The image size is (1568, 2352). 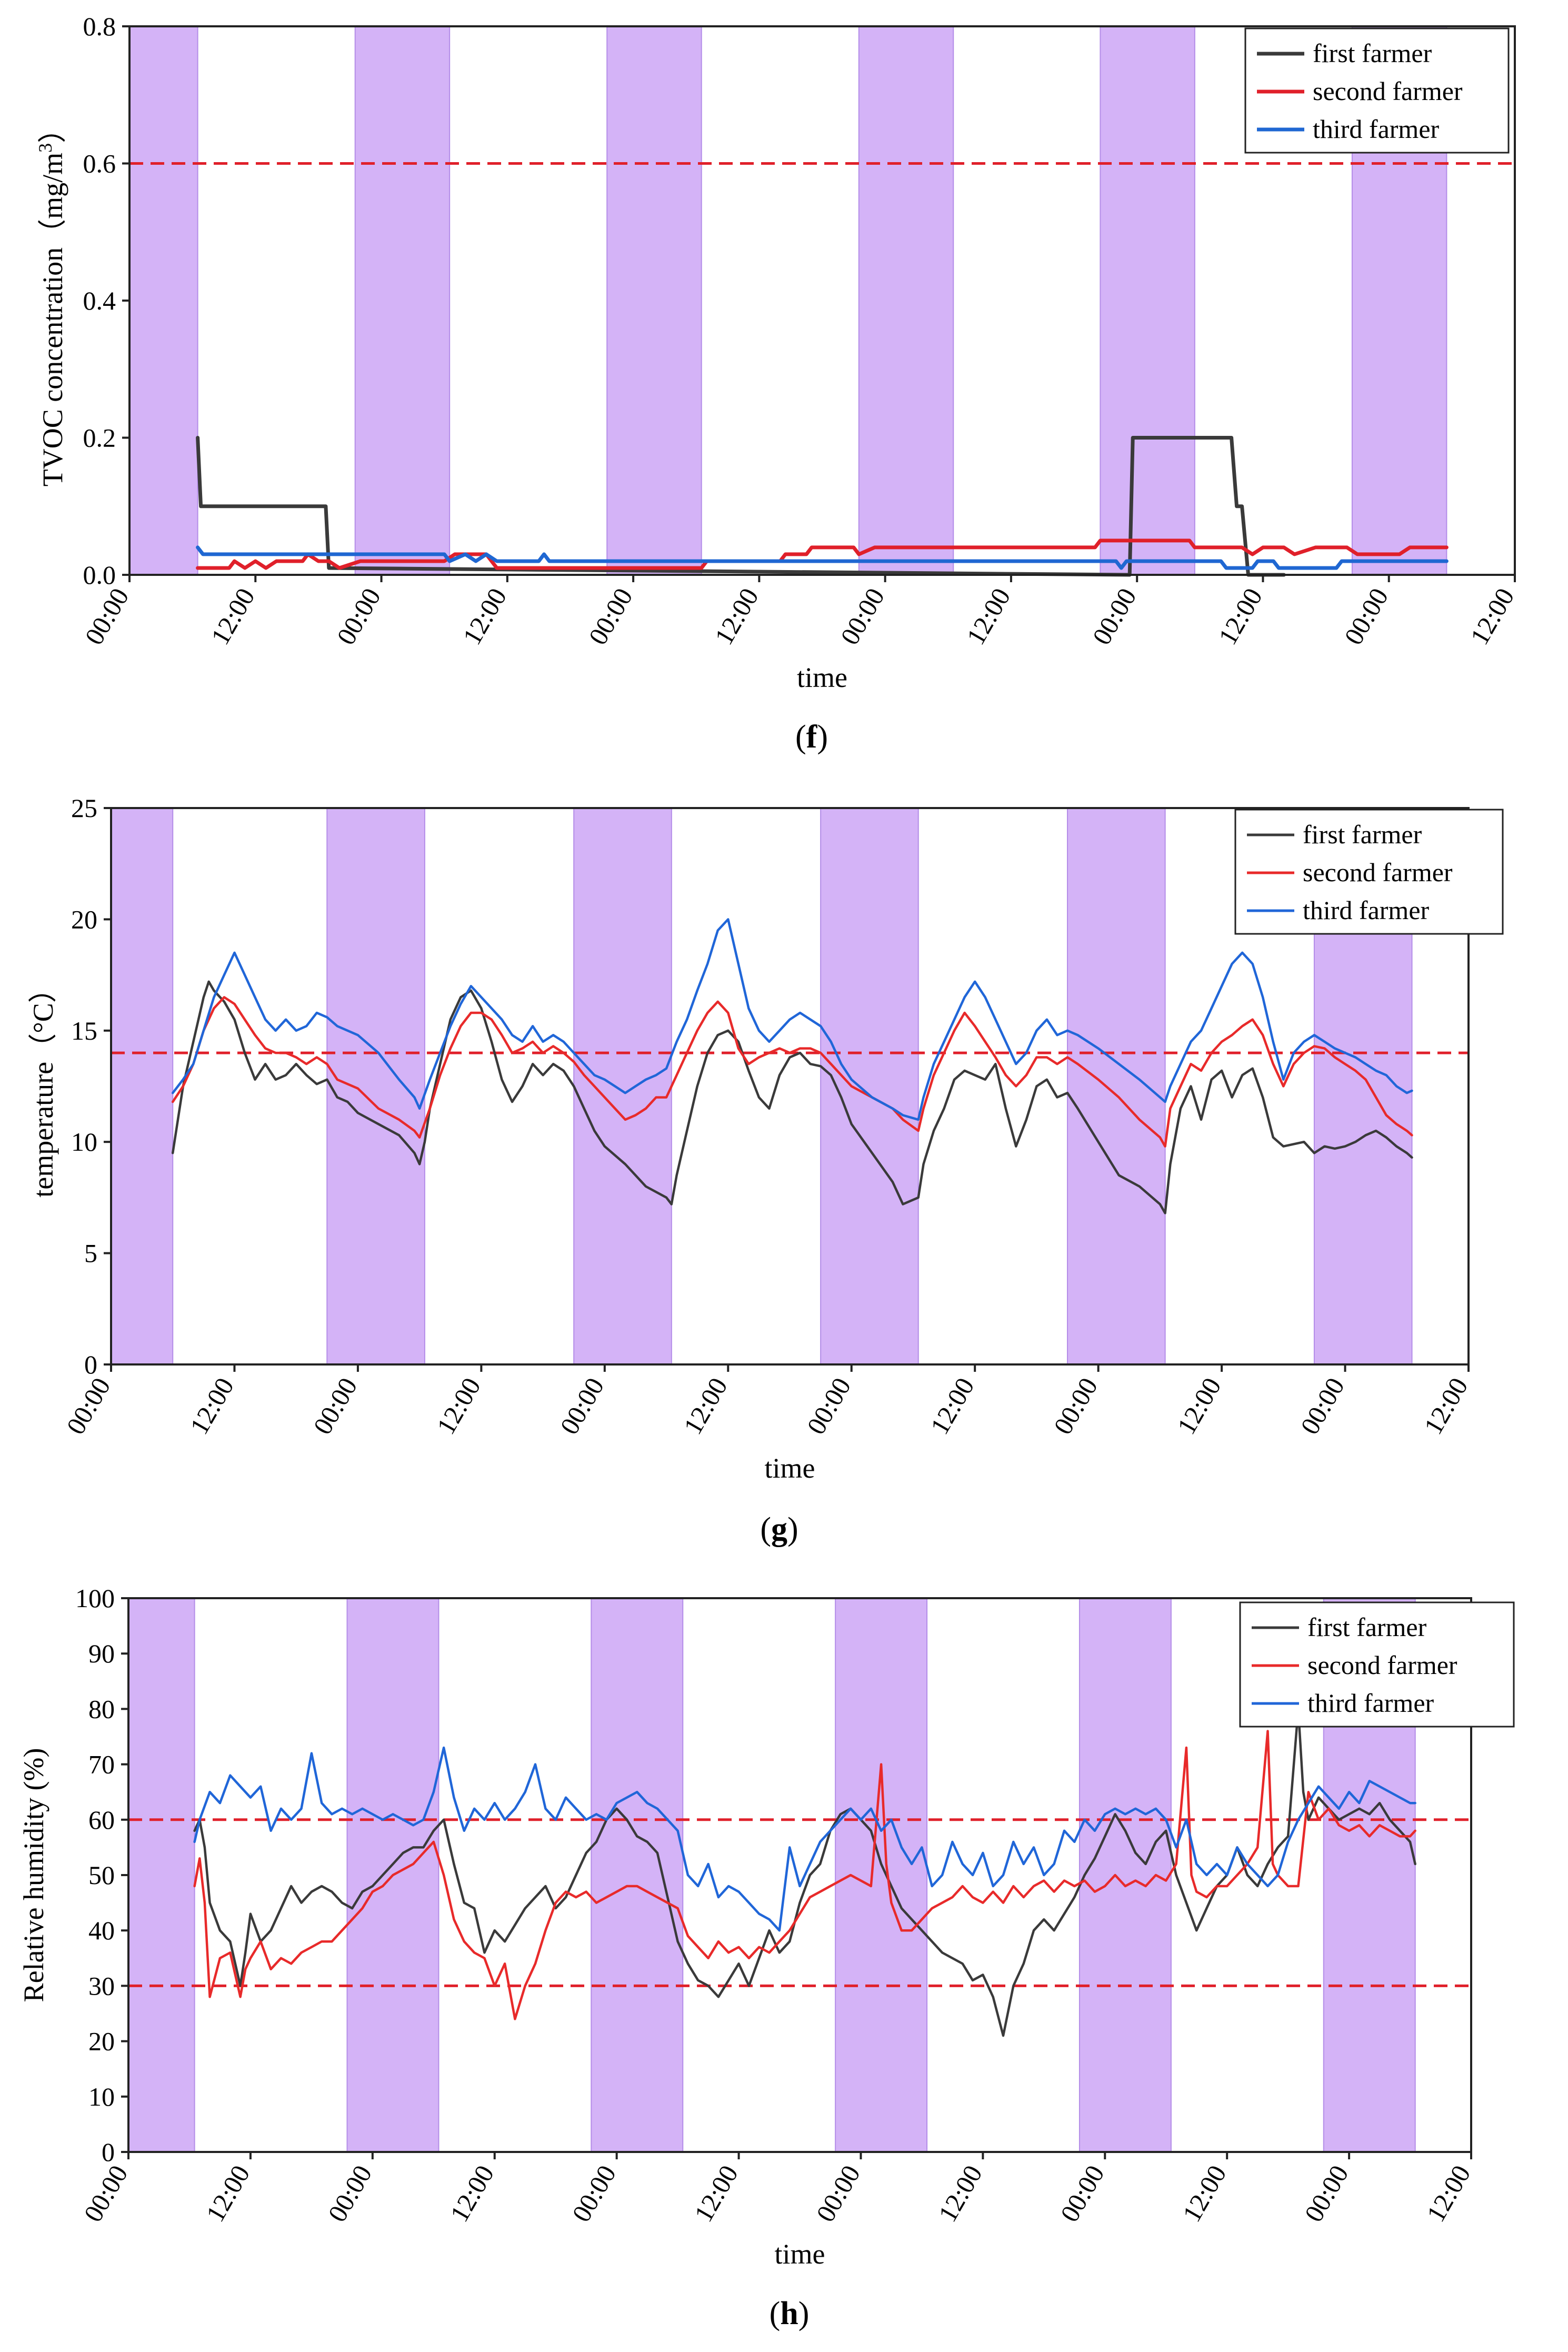 I want to click on y-tick-label: 0.0, so click(x=99, y=575).